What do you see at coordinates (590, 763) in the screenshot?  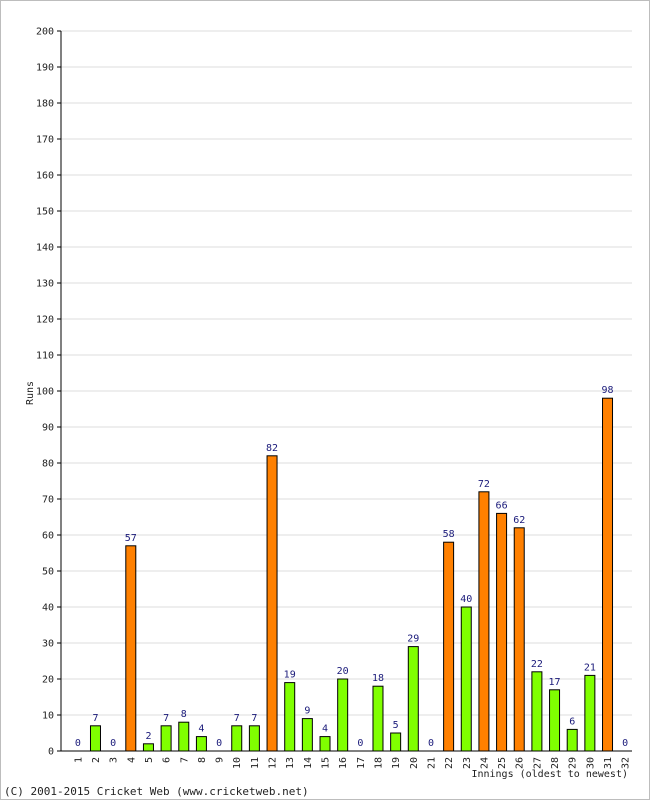 I see `x-tick-label-innings-30: 30` at bounding box center [590, 763].